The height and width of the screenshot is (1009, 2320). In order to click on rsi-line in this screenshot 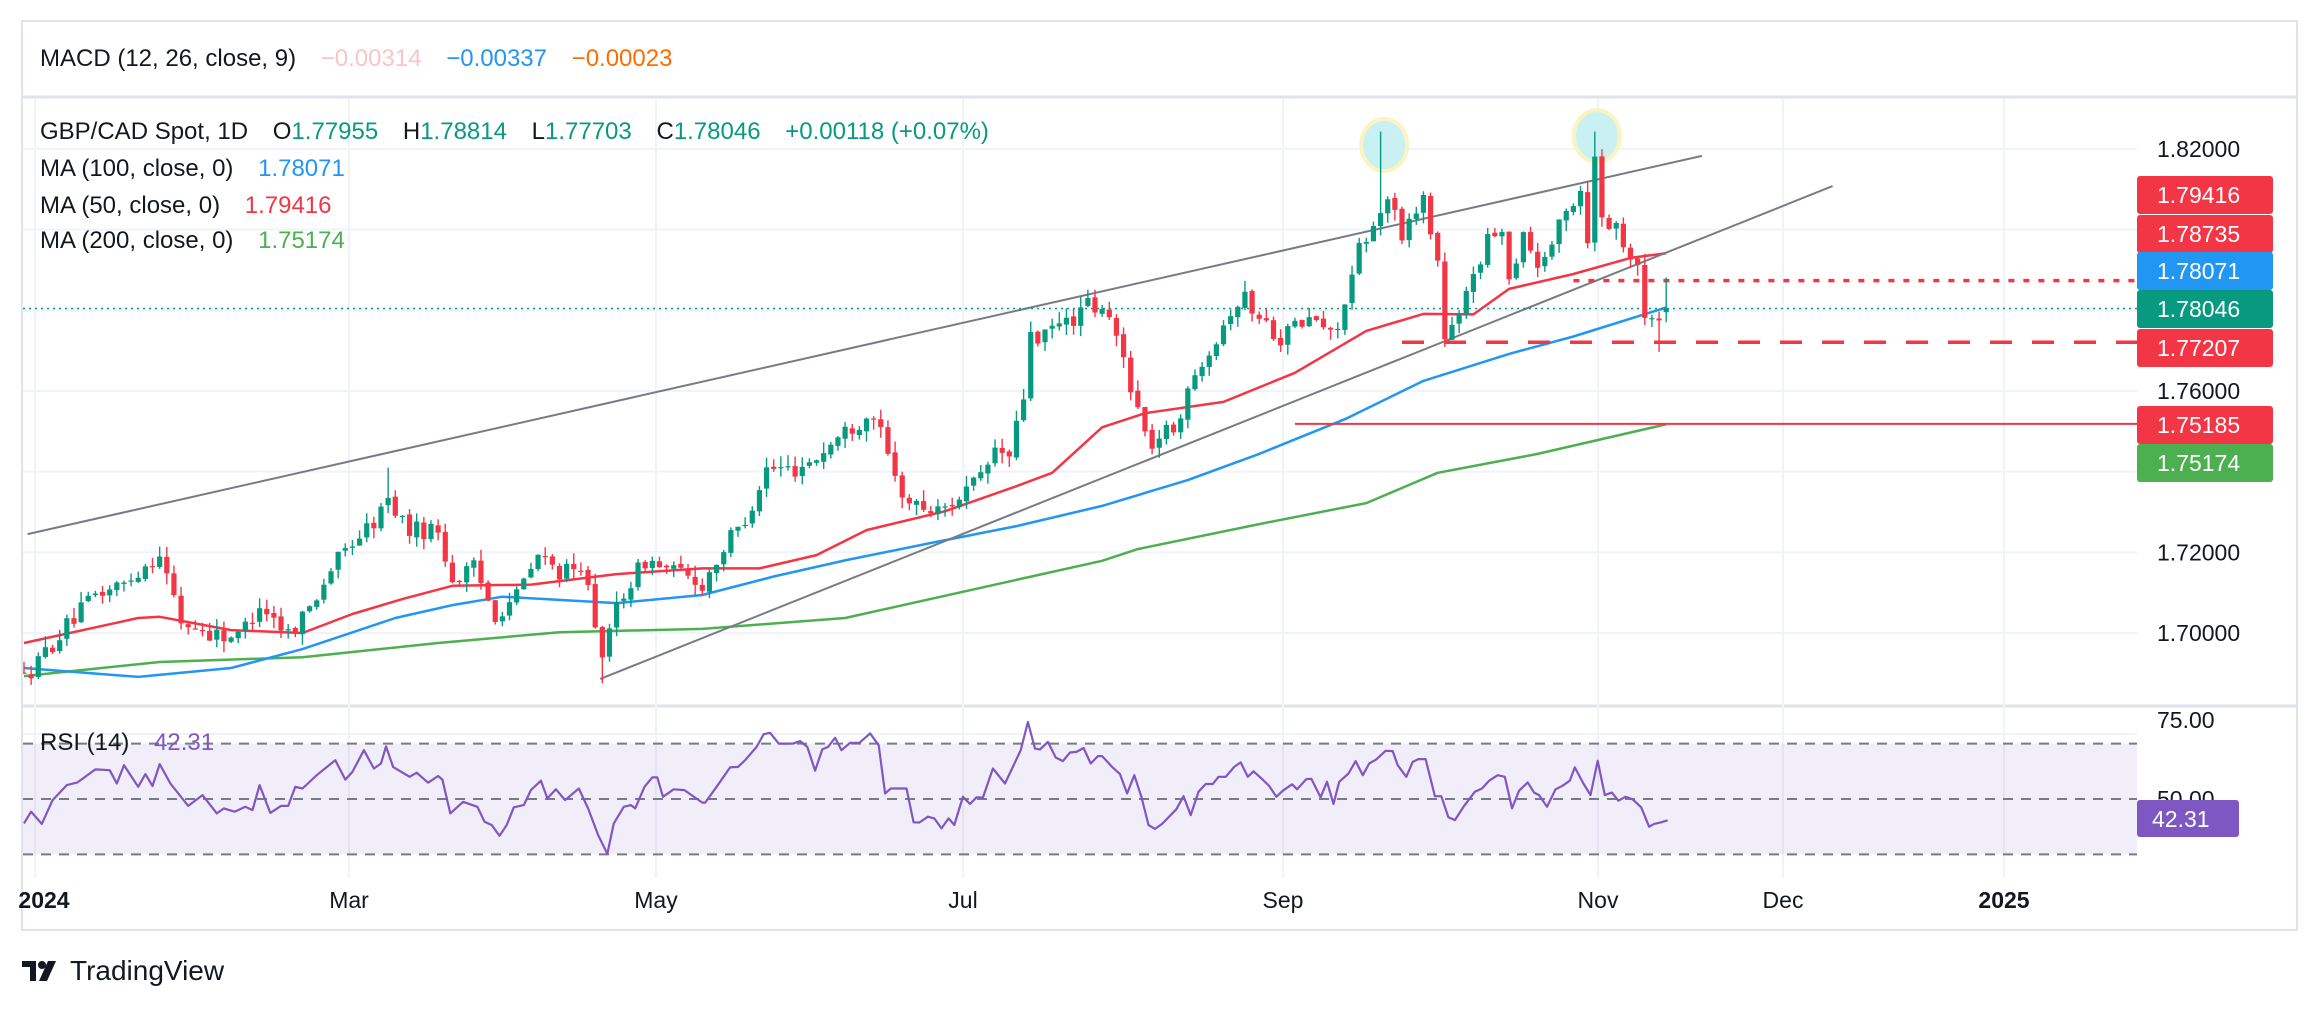, I will do `click(845, 787)`.